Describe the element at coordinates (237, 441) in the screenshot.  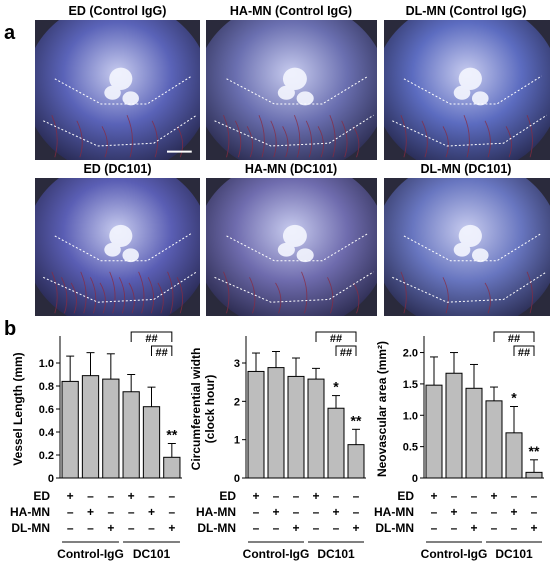
I see `y-tick-label: 1` at that location.